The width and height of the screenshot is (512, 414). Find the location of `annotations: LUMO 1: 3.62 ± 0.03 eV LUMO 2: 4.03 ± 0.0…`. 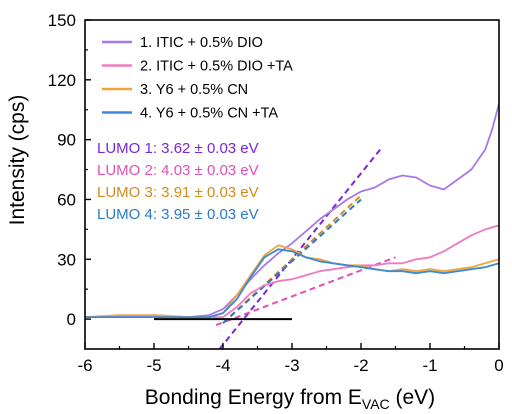

annotations: LUMO 1: 3.62 ± 0.03 eV LUMO 2: 4.03 ± 0.0… is located at coordinates (178, 181).